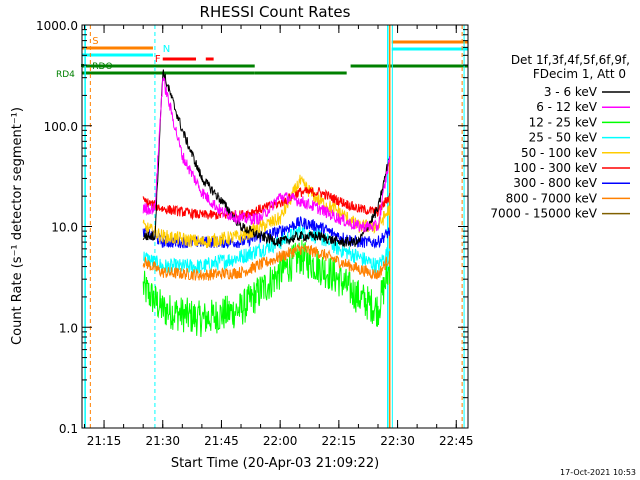 The image size is (640, 480). What do you see at coordinates (397, 441) in the screenshot?
I see `x-tick-label-5: 22:30` at bounding box center [397, 441].